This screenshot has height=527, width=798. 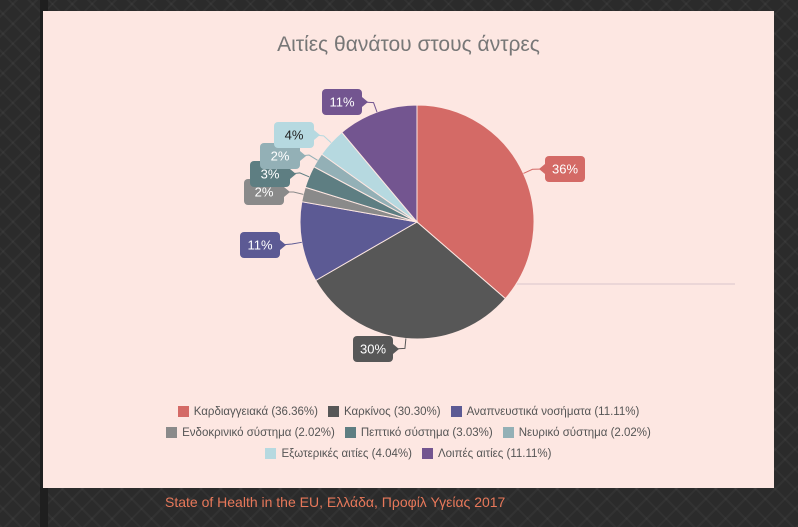 I want to click on legend-item-7: Λοιπές αιτίες (11.11%), so click(x=486, y=453).